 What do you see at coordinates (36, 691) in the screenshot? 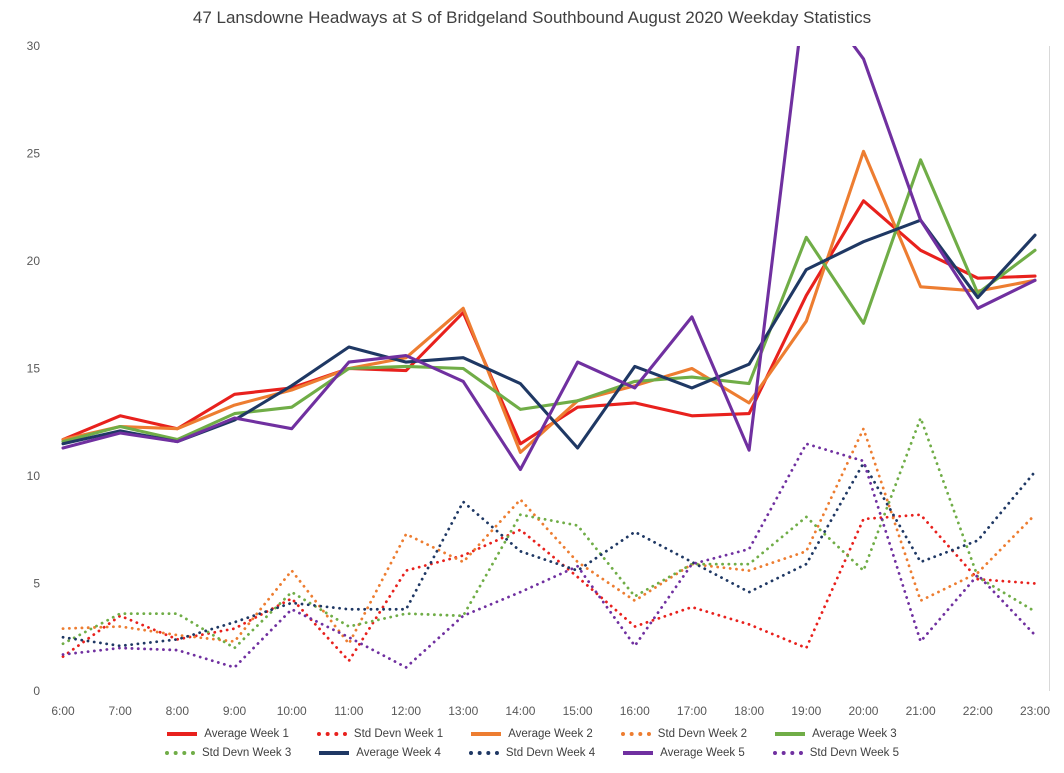
I see `y-tick-label: 0` at bounding box center [36, 691].